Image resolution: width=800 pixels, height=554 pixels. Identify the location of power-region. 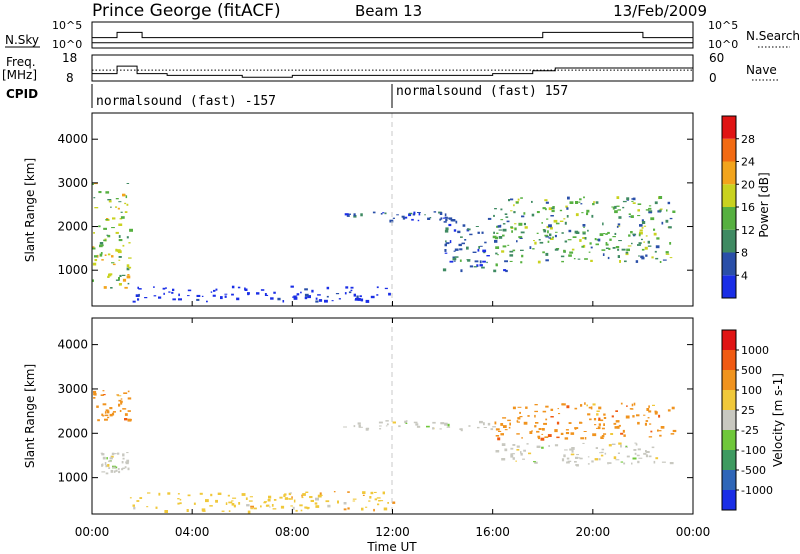
(400, 217).